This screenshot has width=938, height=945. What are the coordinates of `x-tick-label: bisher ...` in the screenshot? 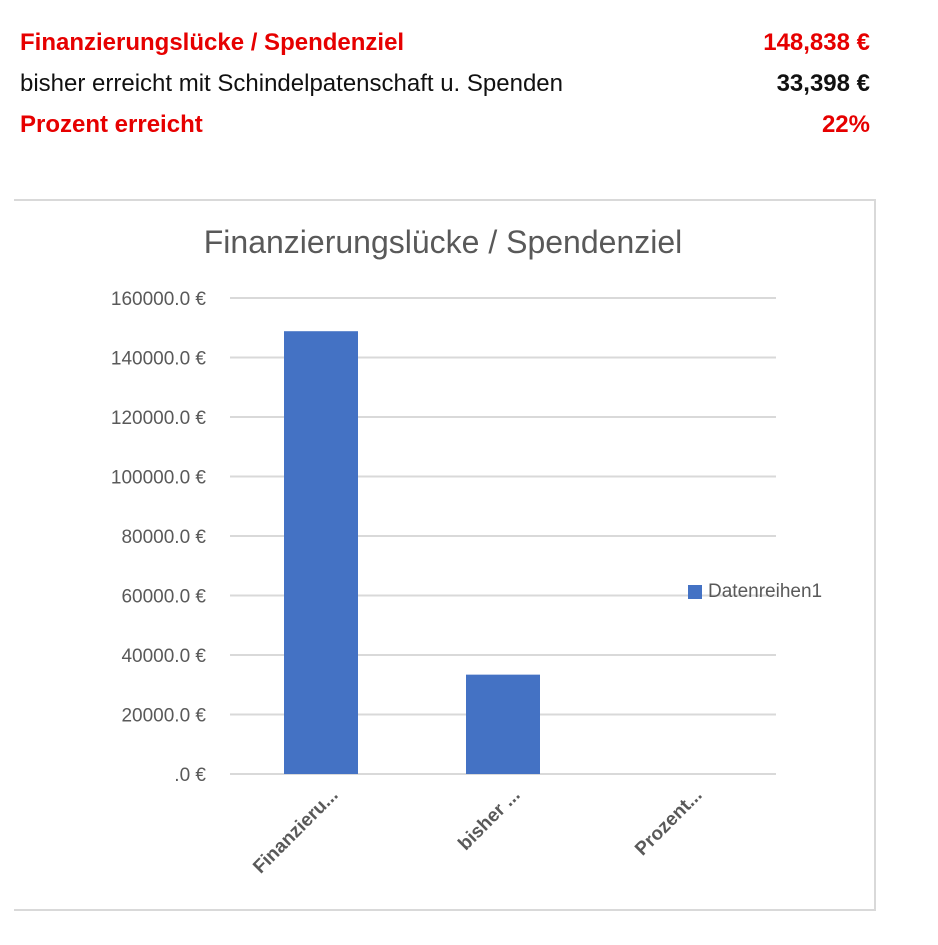 It's located at (489, 820).